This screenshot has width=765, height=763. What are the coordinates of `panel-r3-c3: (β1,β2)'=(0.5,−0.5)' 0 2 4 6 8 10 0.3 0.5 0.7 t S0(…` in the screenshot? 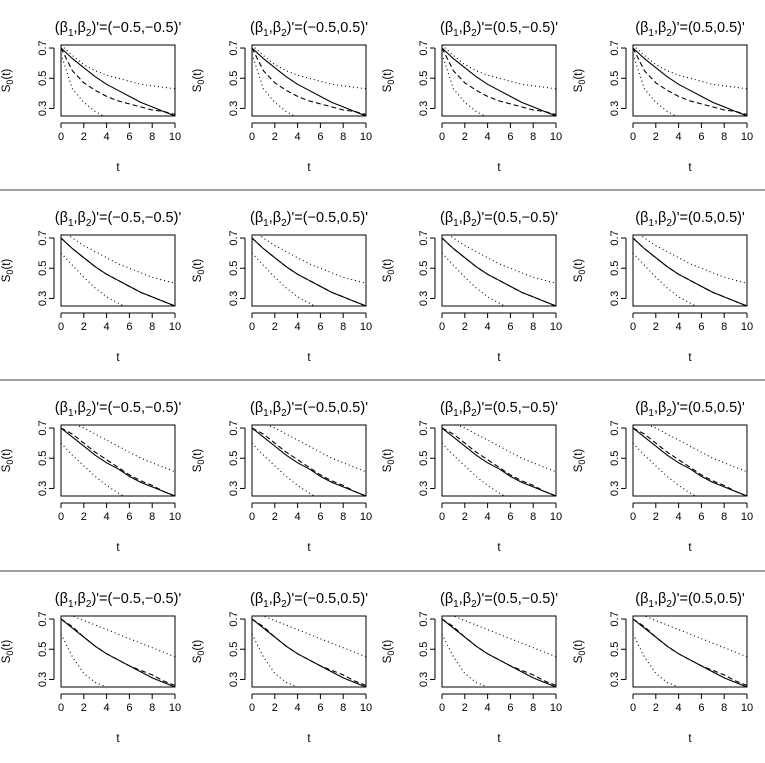 It's located at (472, 477).